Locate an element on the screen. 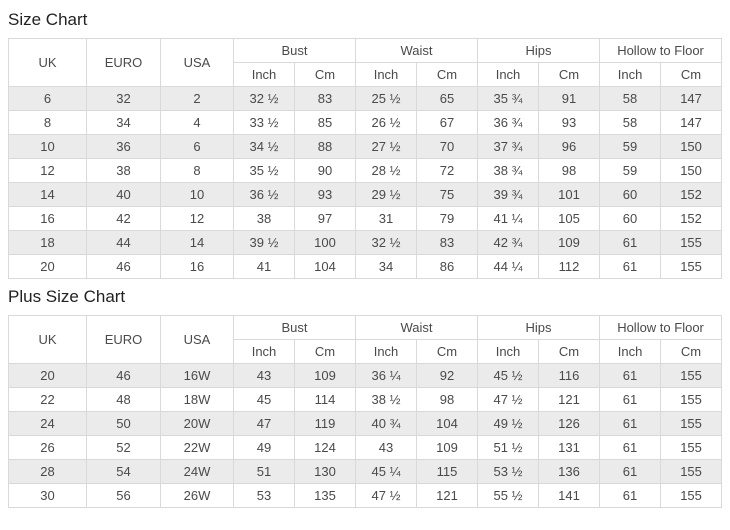 Image resolution: width=730 pixels, height=530 pixels. table-cell: 34 is located at coordinates (386, 266).